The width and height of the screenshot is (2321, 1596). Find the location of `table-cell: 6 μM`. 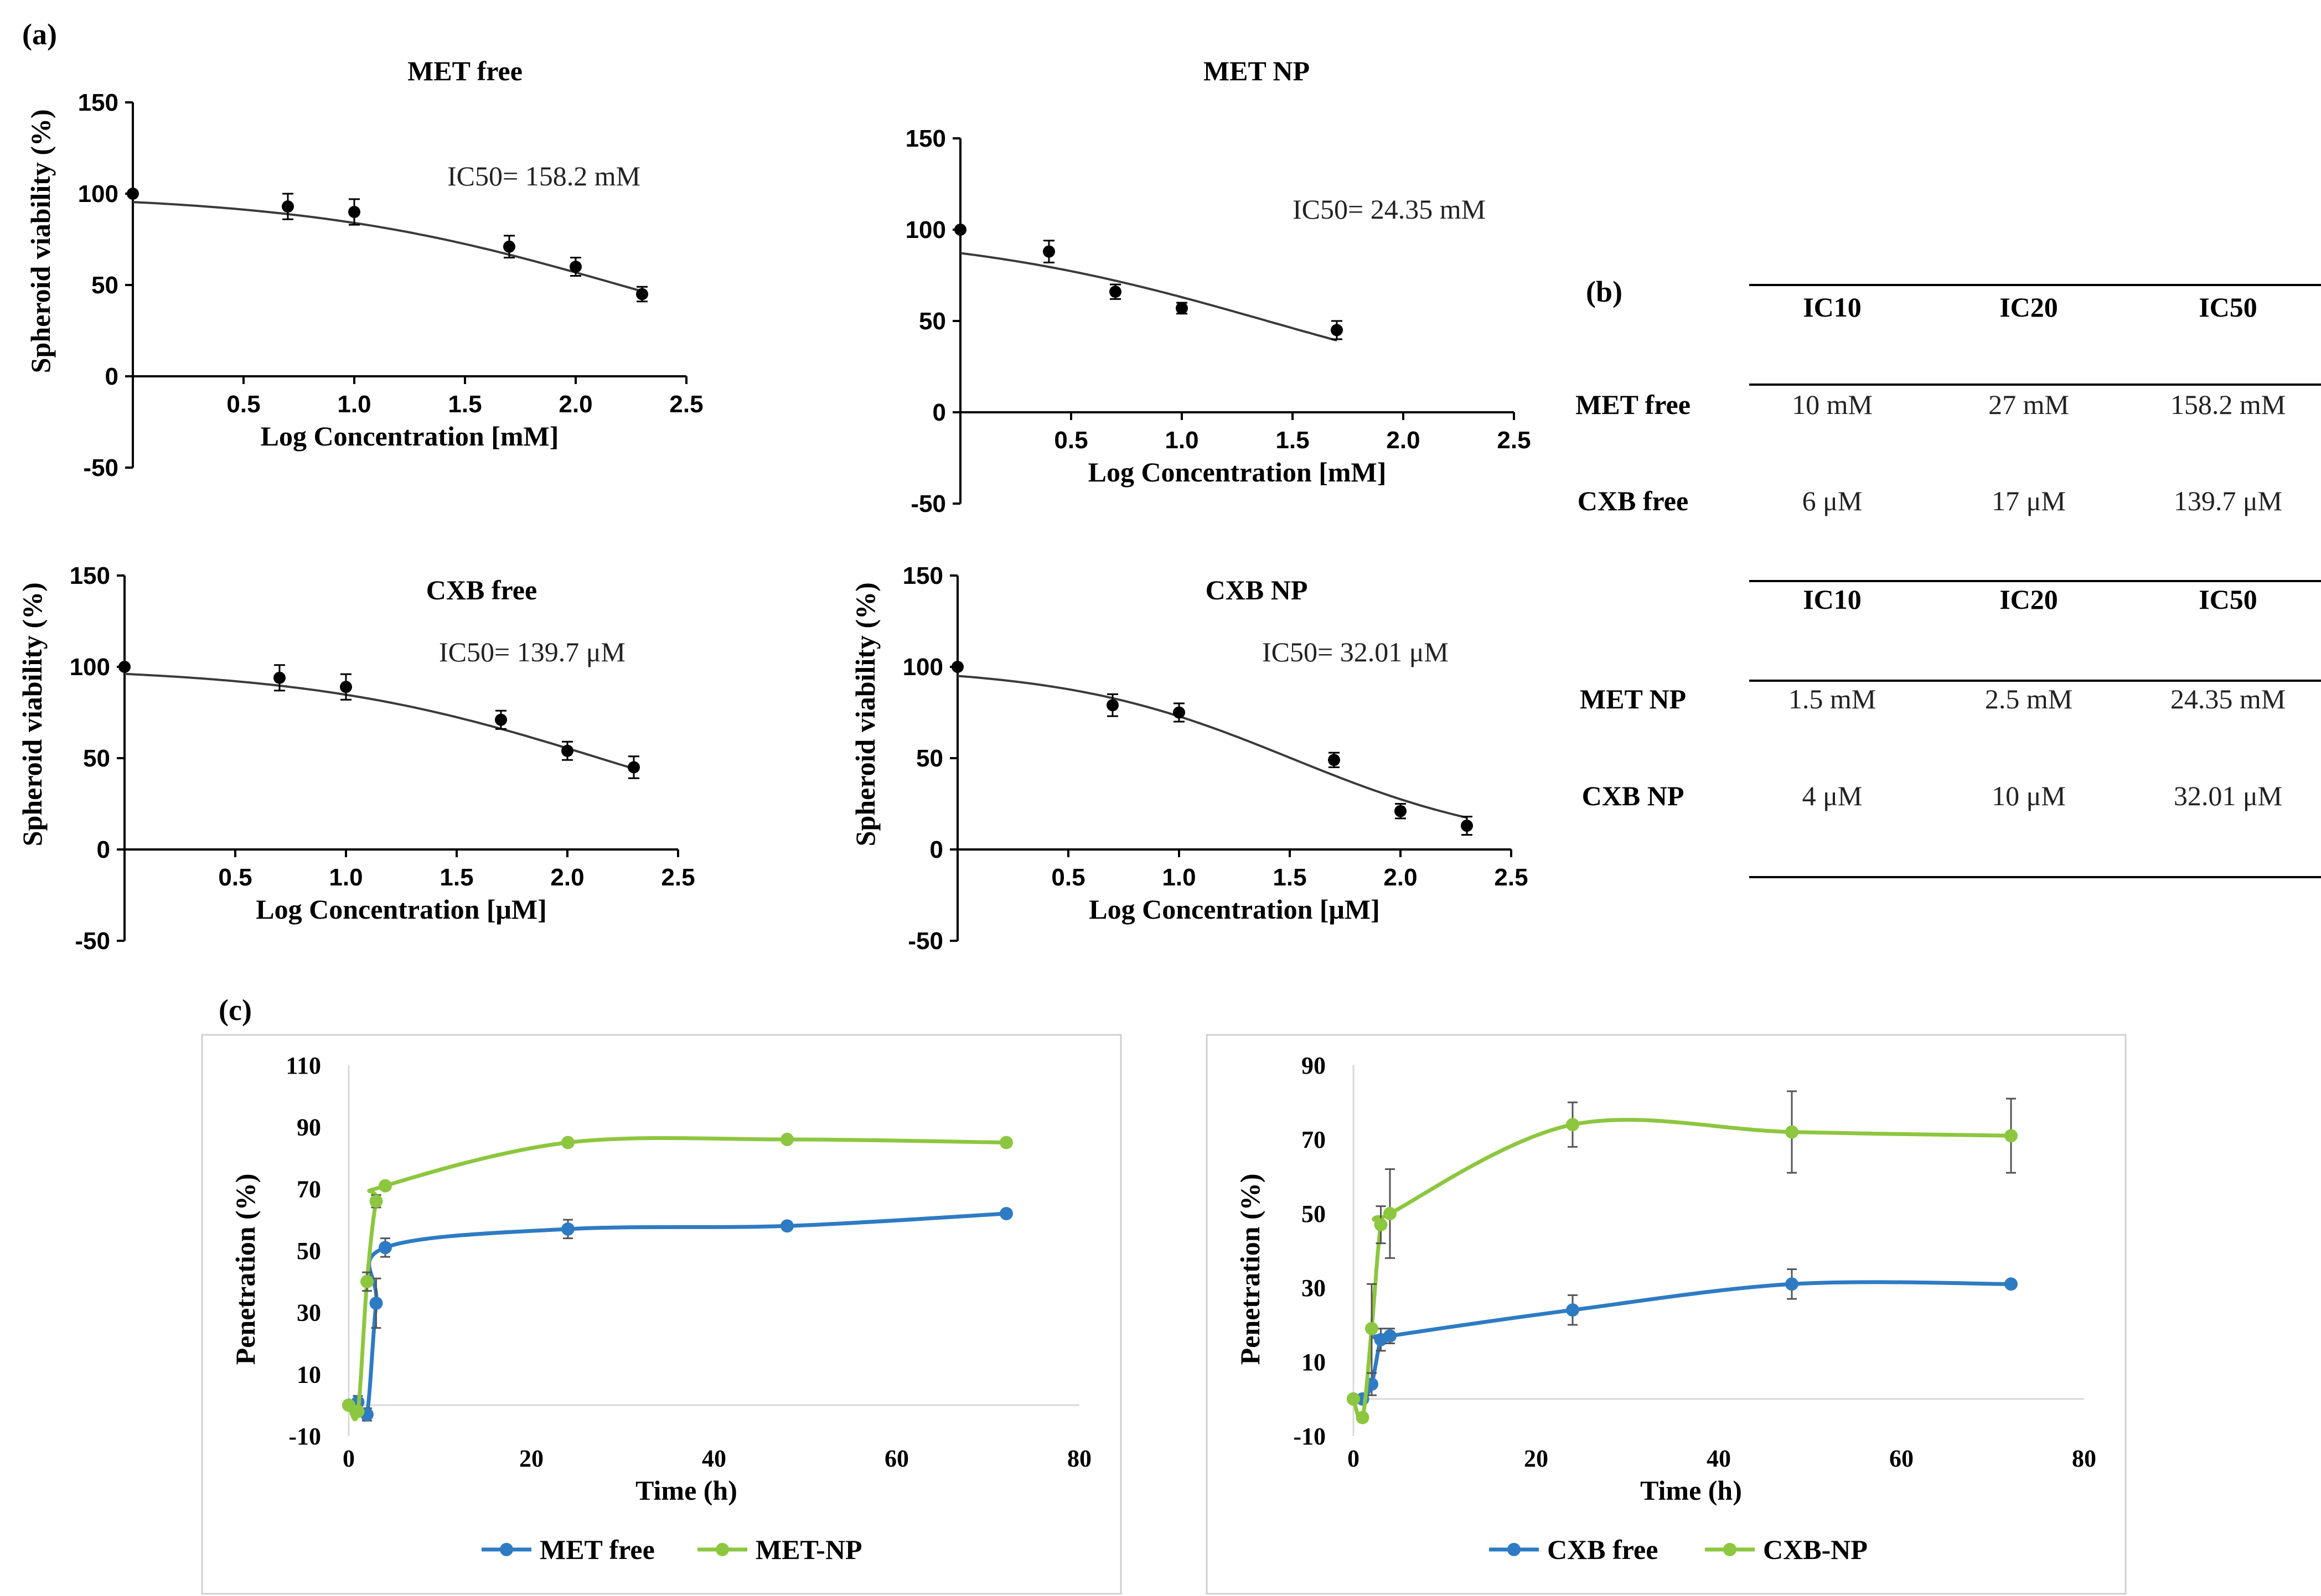

table-cell: 6 μM is located at coordinates (1832, 500).